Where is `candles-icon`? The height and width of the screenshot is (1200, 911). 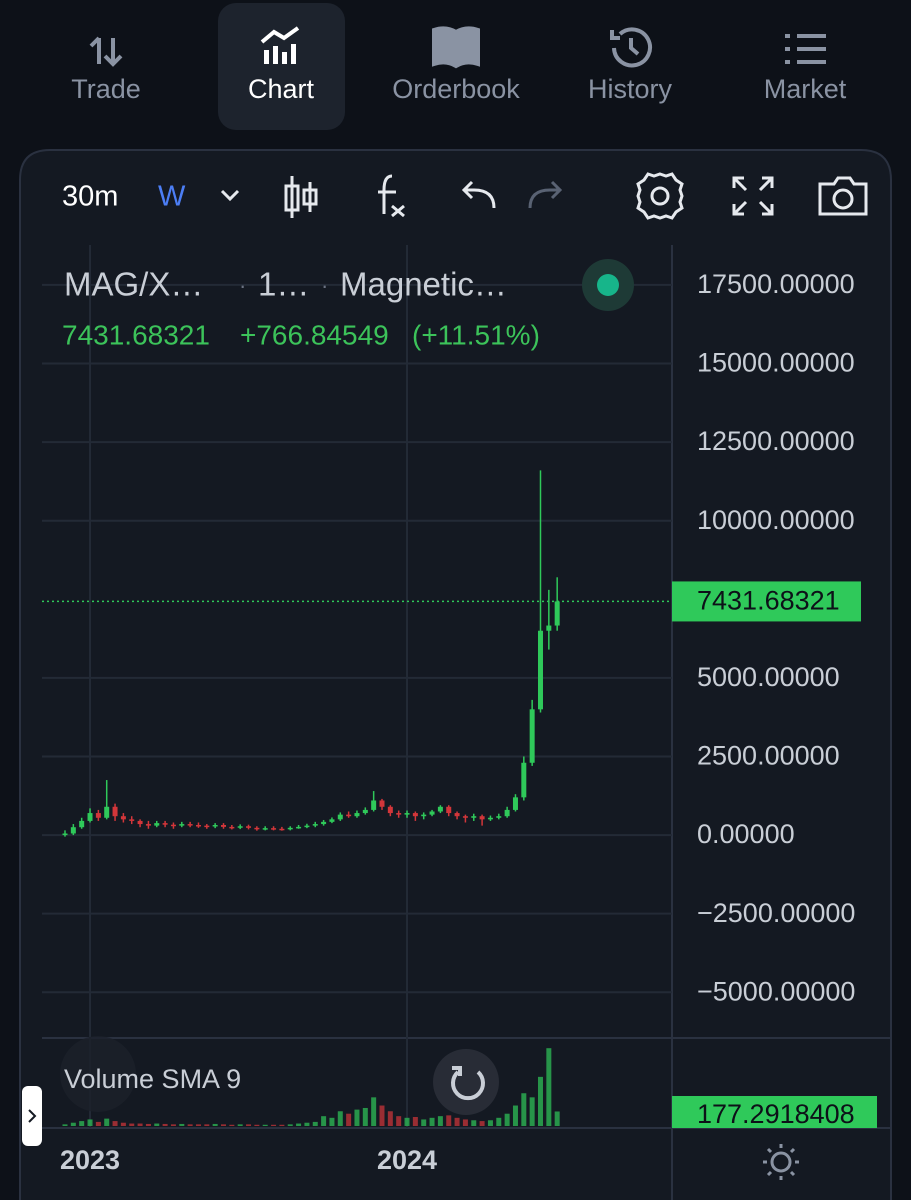
candles-icon is located at coordinates (301, 197).